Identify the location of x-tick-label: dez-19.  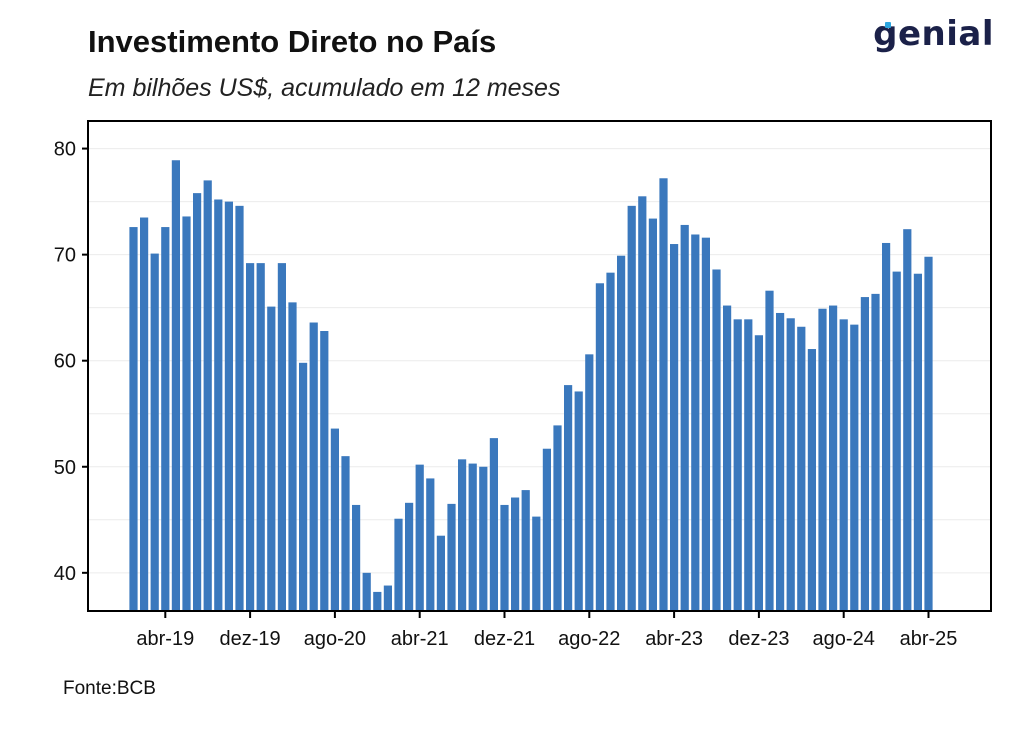
(250, 639).